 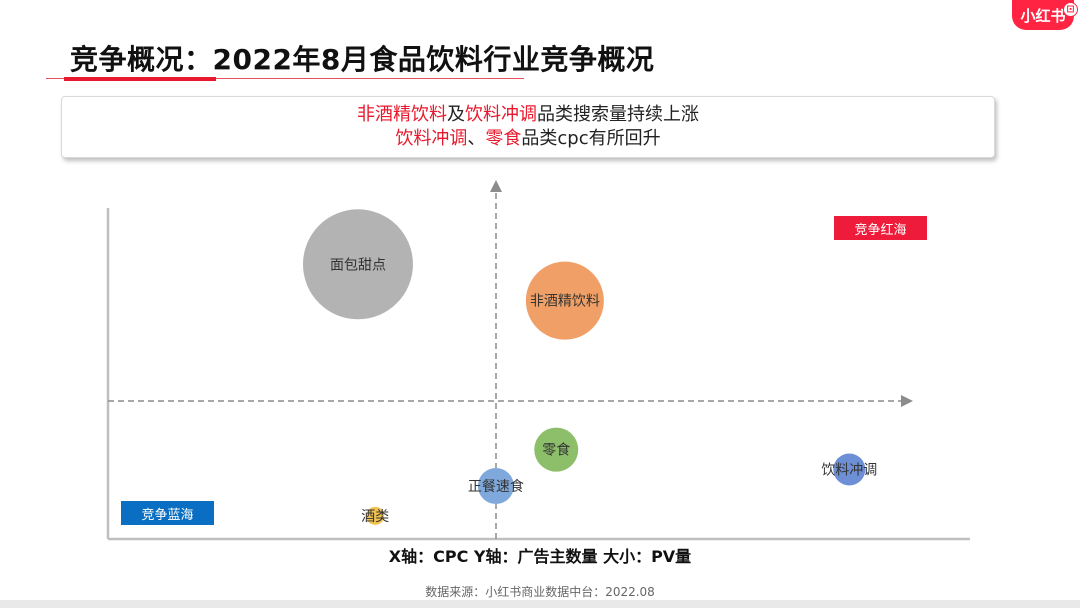 What do you see at coordinates (362, 59) in the screenshot?
I see `page-title: 竞争概况：2022年8月食品饮料行业竞争概况` at bounding box center [362, 59].